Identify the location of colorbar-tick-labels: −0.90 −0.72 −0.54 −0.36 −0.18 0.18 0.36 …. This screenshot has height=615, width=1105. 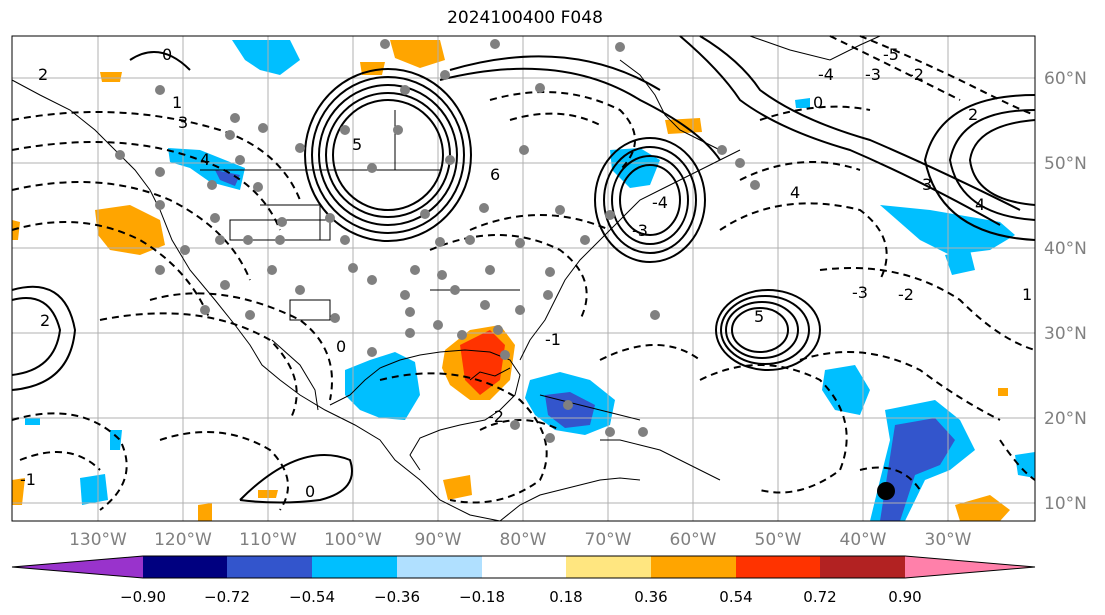
(521, 597).